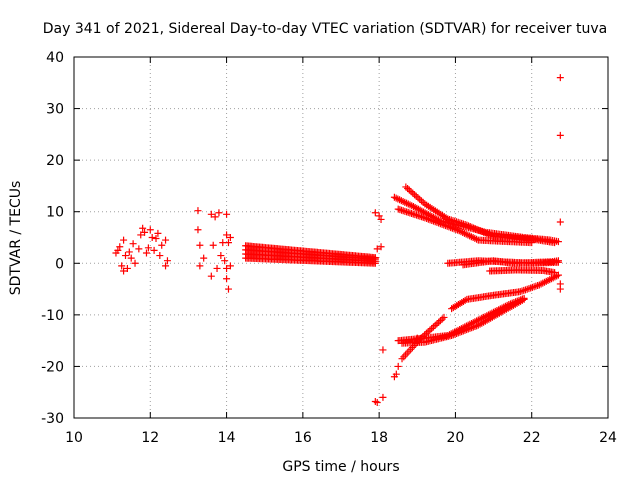 Image resolution: width=640 pixels, height=480 pixels. I want to click on y-tick-label: -20, so click(52, 367).